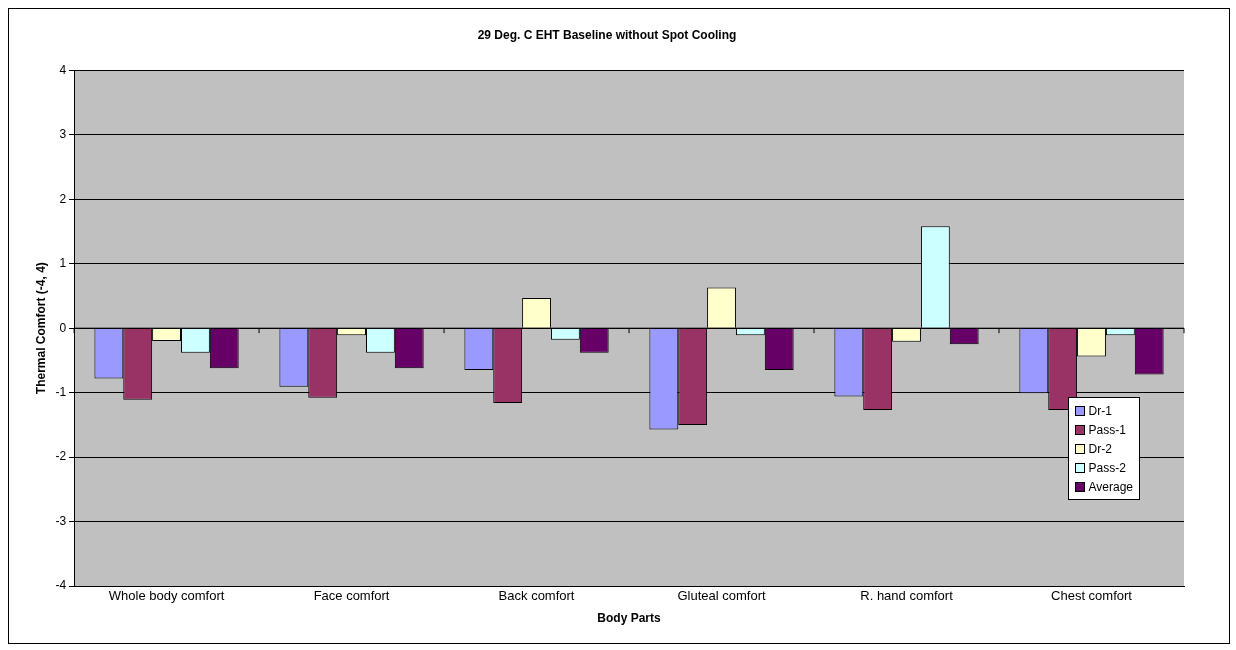  What do you see at coordinates (61, 391) in the screenshot?
I see `y-tick-label: -1` at bounding box center [61, 391].